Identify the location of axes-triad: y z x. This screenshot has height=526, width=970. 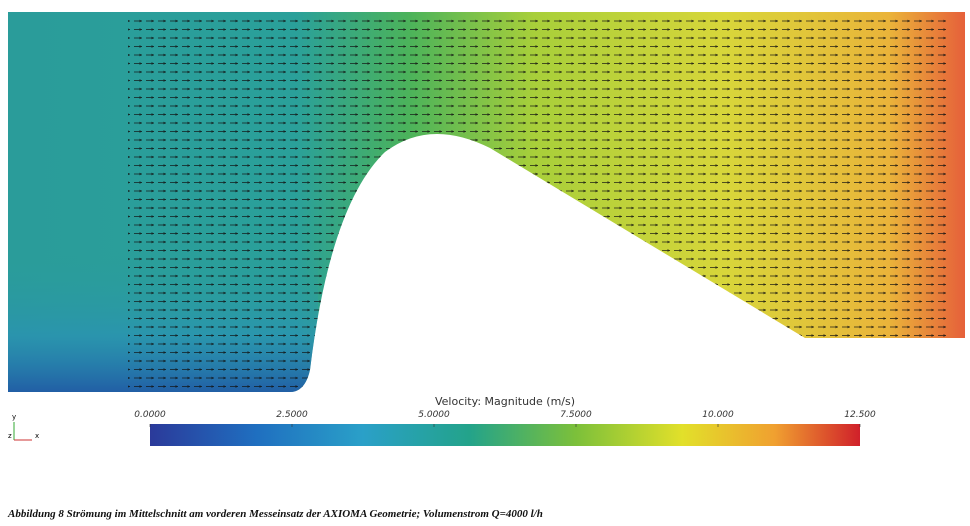
(23, 427).